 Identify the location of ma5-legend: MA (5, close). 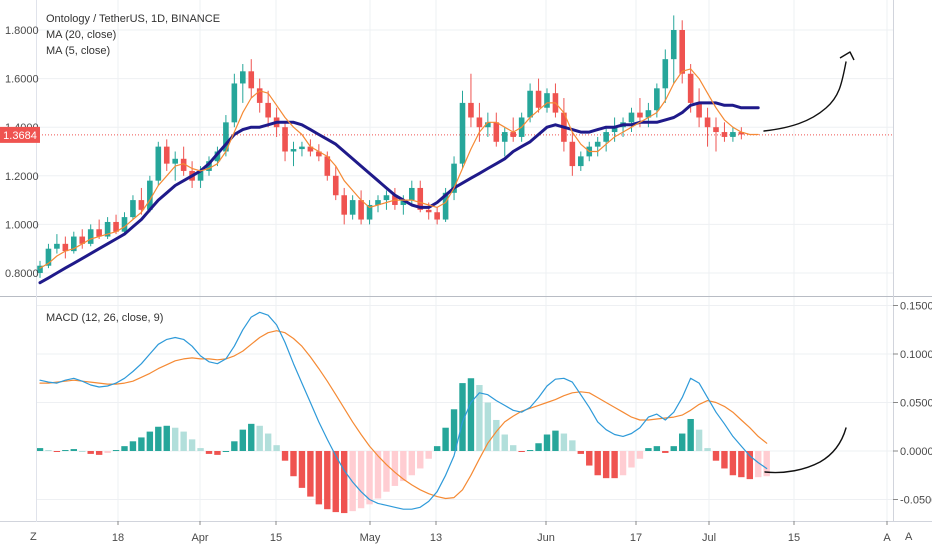
(78, 51).